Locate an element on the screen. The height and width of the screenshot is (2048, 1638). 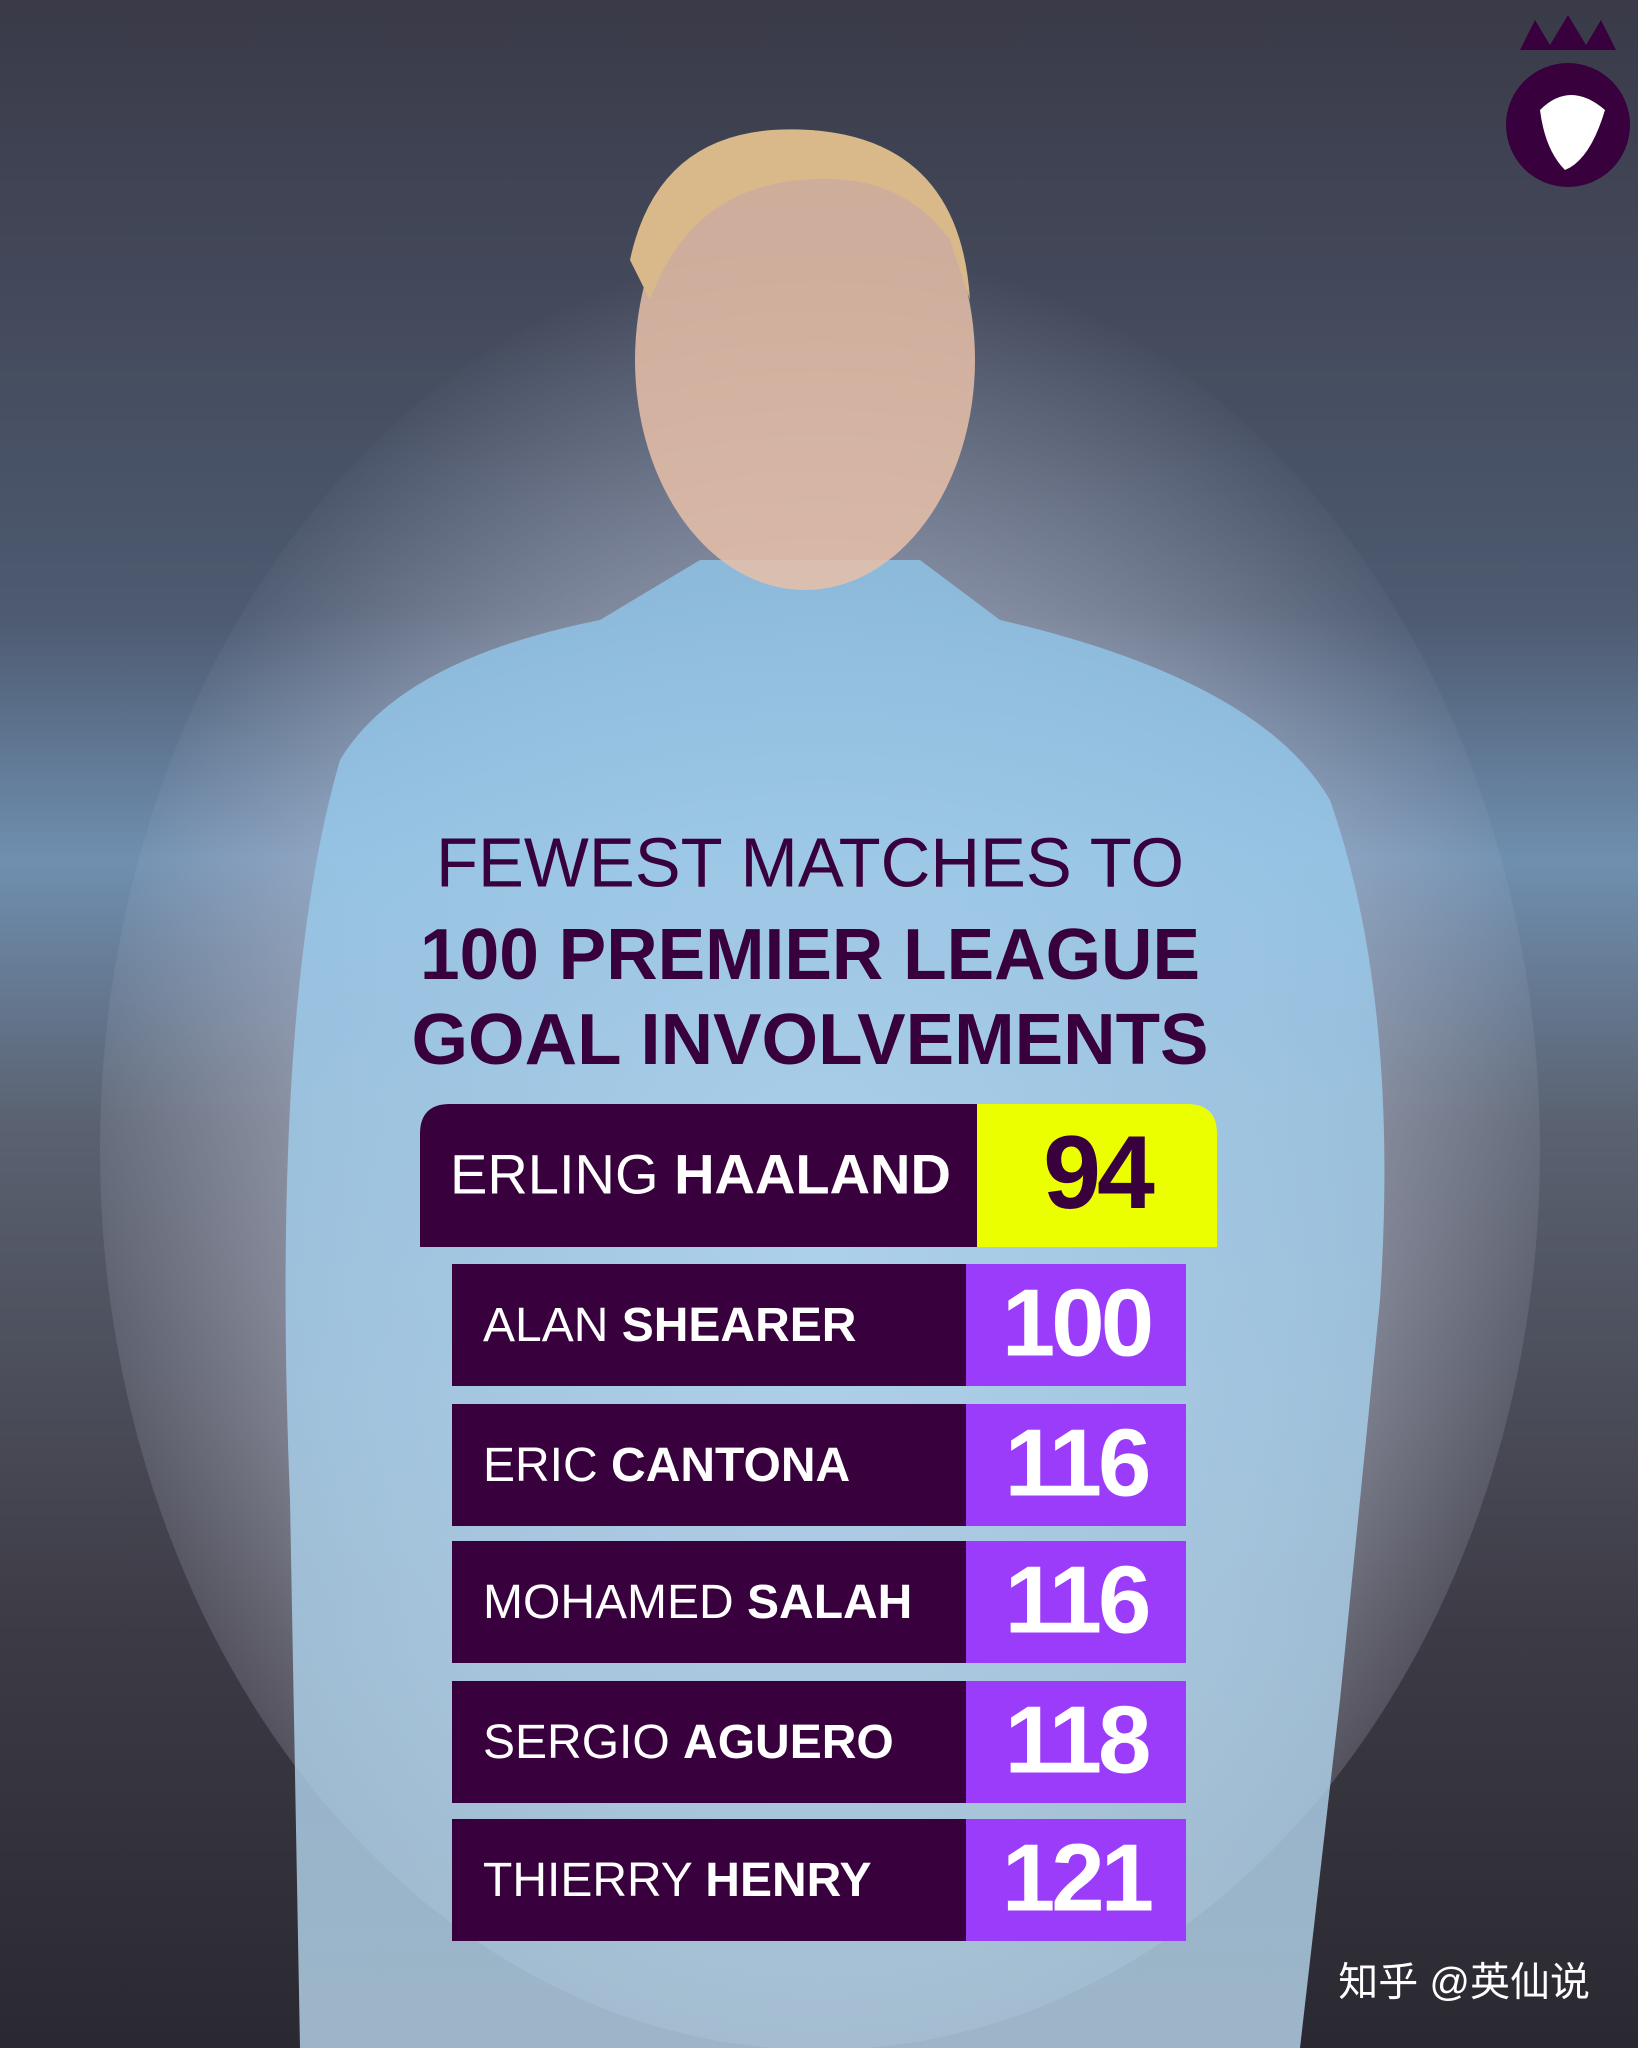
first-name: ALAN is located at coordinates (545, 1325).